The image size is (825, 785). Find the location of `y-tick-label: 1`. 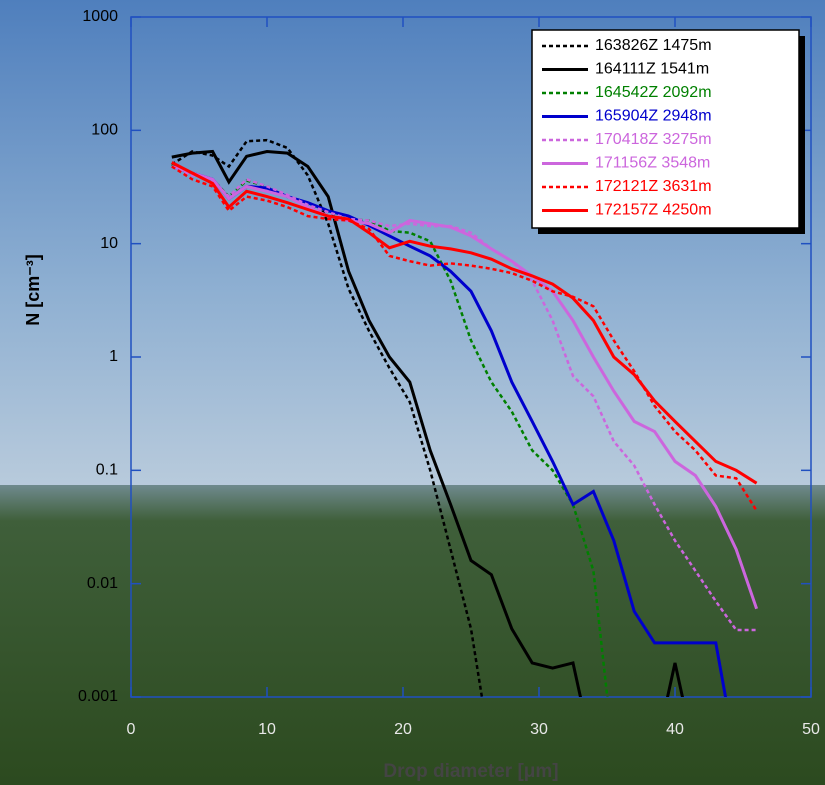

y-tick-label: 1 is located at coordinates (113, 356).